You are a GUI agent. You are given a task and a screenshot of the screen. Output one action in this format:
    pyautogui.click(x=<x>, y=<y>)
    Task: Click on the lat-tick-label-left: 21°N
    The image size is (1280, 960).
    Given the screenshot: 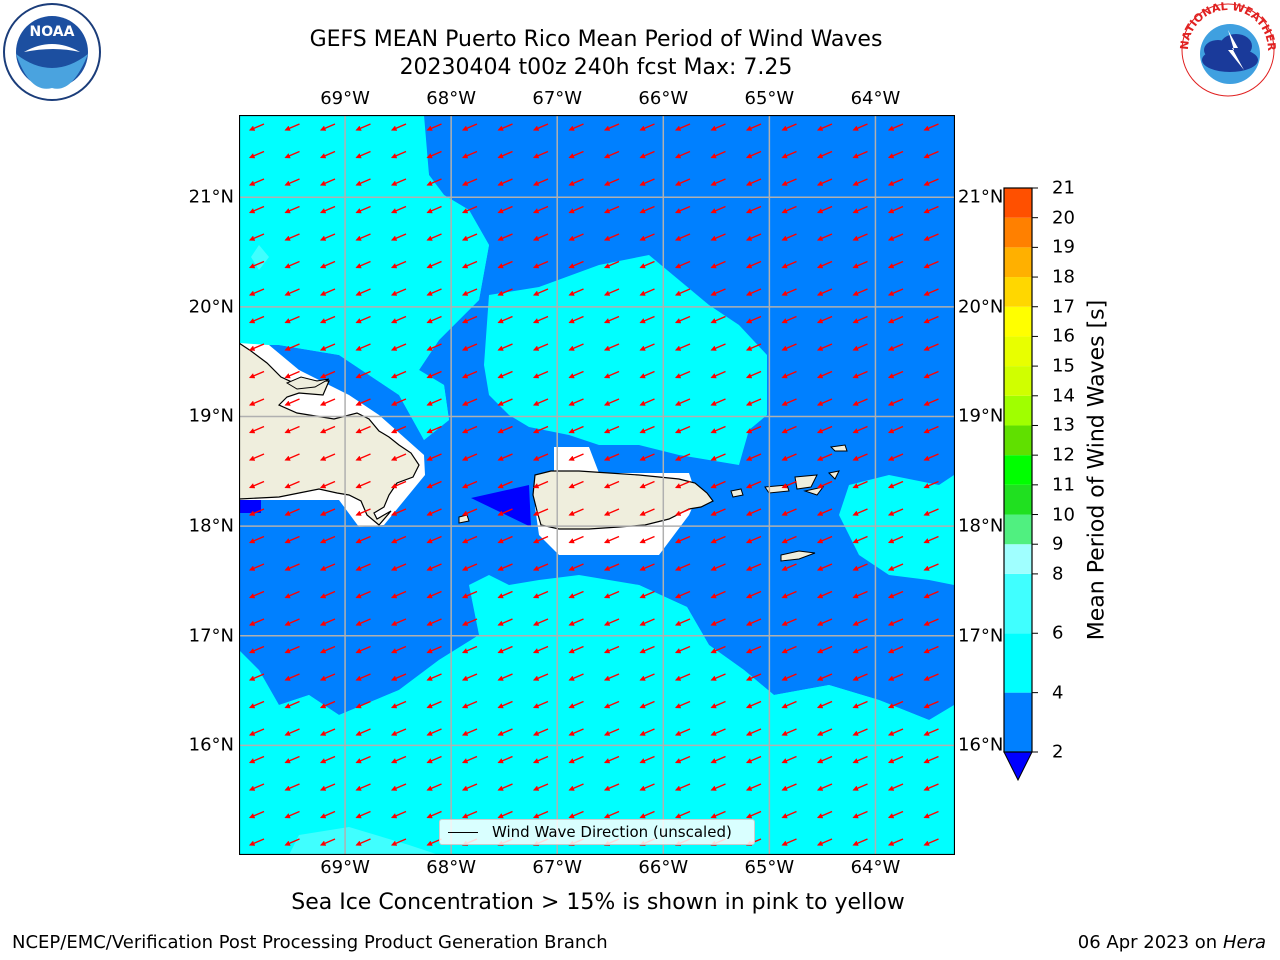 What is the action you would take?
    pyautogui.click(x=211, y=197)
    